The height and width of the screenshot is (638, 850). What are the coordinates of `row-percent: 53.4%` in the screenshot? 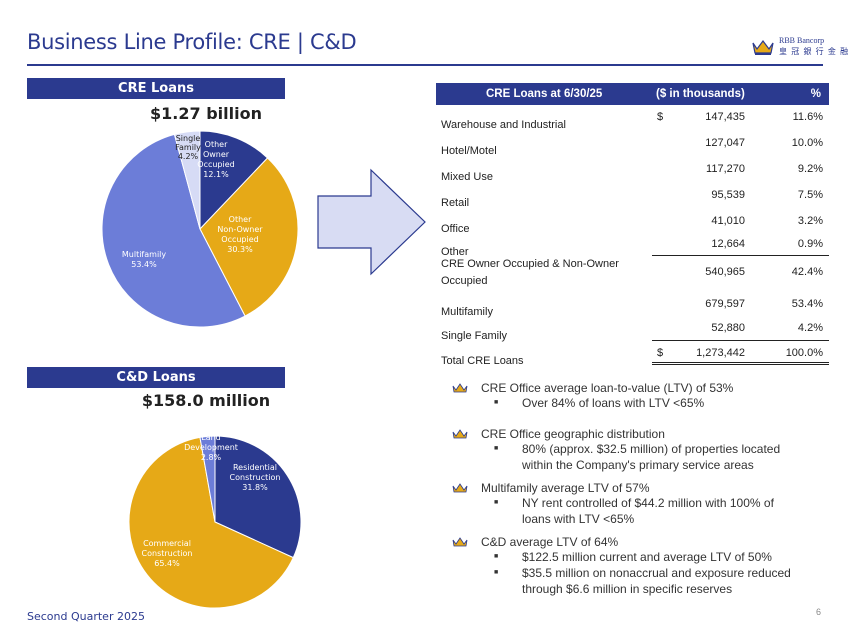 It's located at (807, 304).